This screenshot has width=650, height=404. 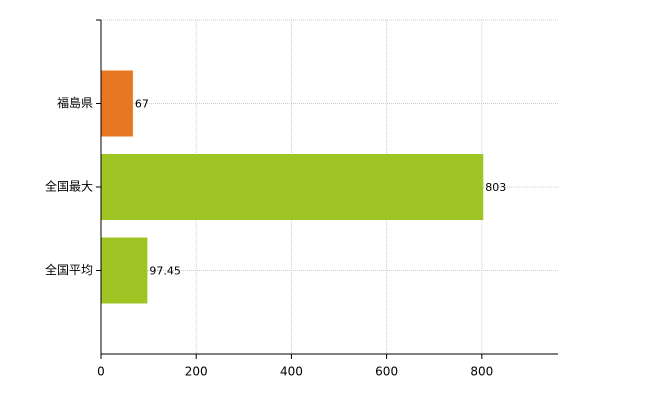 I want to click on x-tick-label: 200, so click(x=196, y=372).